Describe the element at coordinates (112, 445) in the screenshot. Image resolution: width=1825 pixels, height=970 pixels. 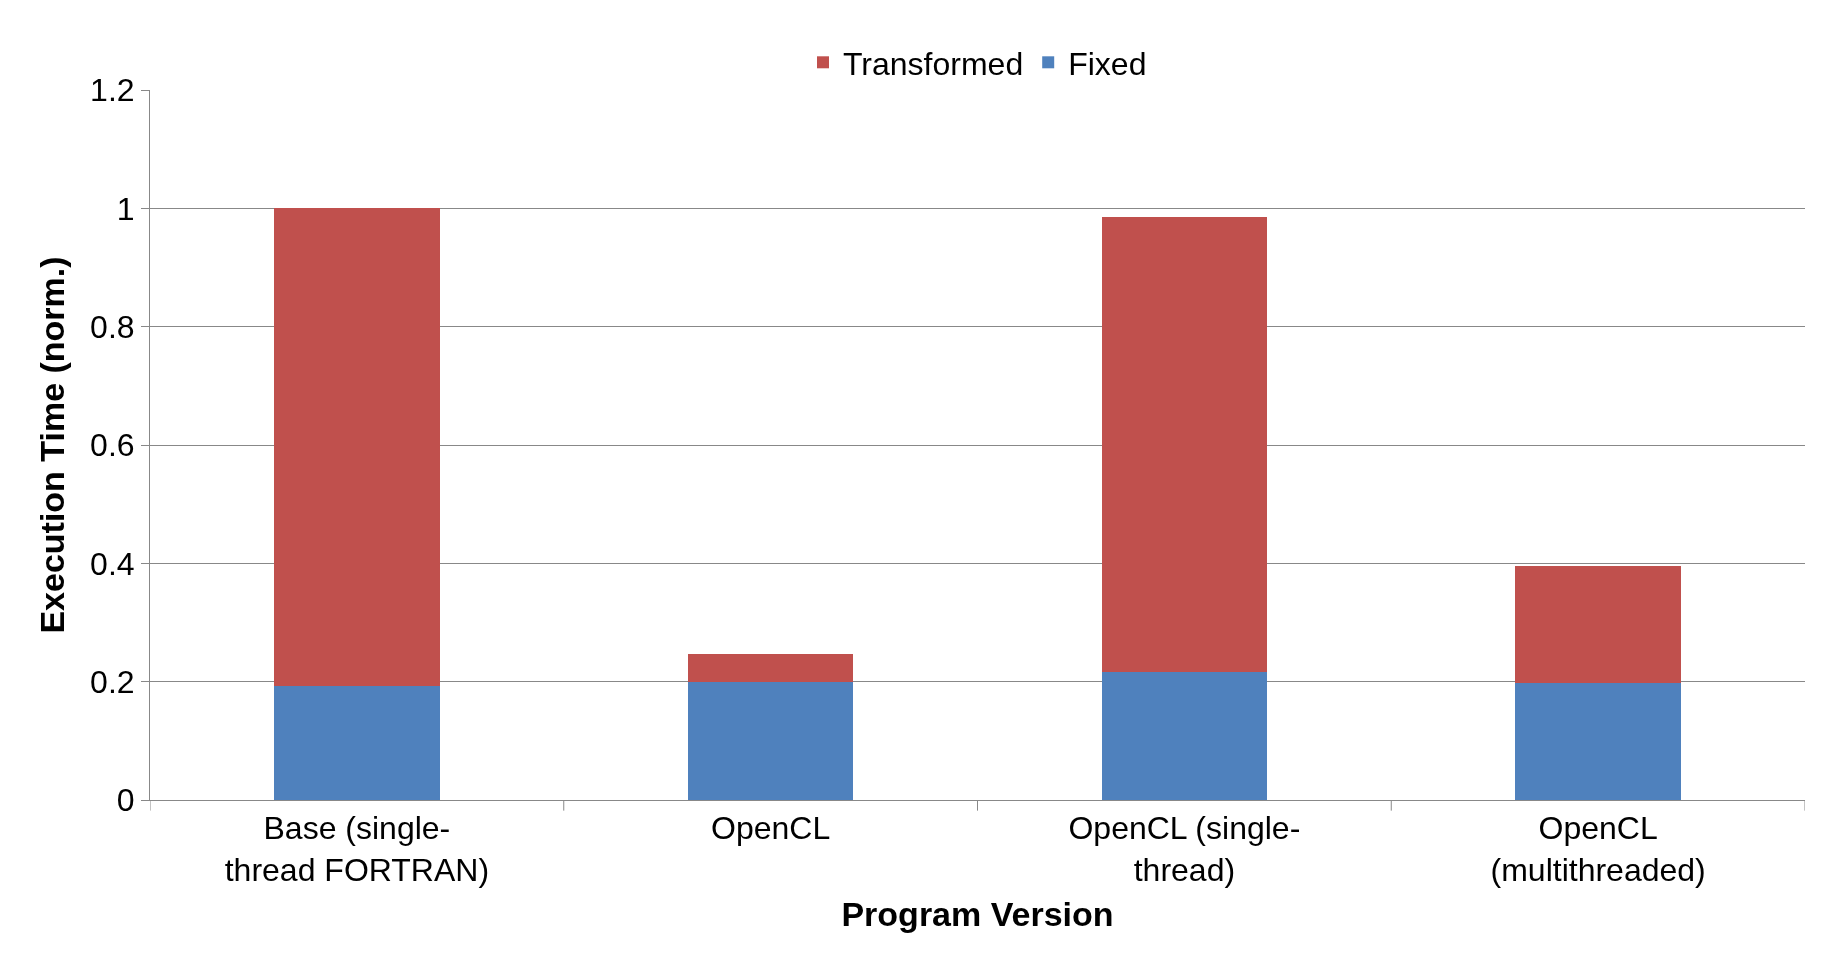
I see `y-tick-label: 0.6` at that location.